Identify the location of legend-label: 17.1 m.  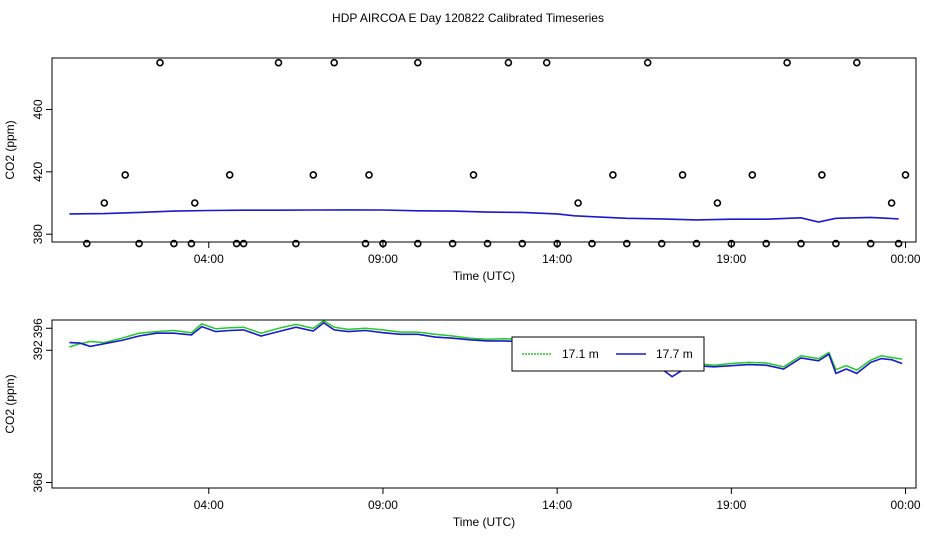
(580, 354).